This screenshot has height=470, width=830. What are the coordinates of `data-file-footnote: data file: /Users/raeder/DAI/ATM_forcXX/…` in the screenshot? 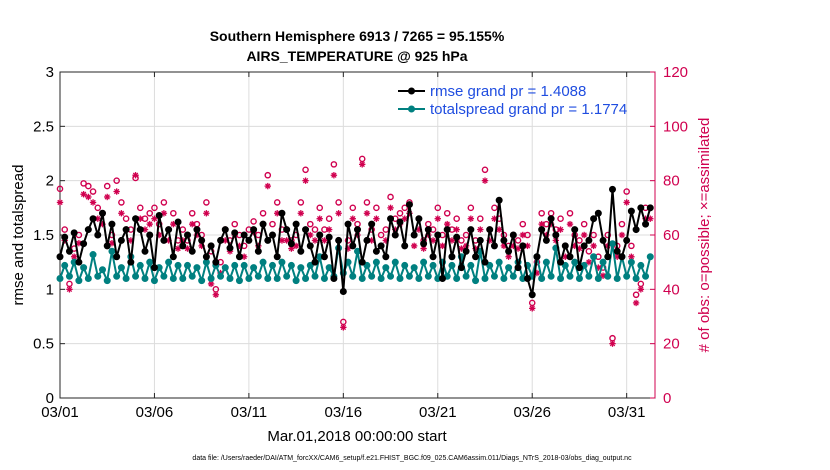 It's located at (412, 458).